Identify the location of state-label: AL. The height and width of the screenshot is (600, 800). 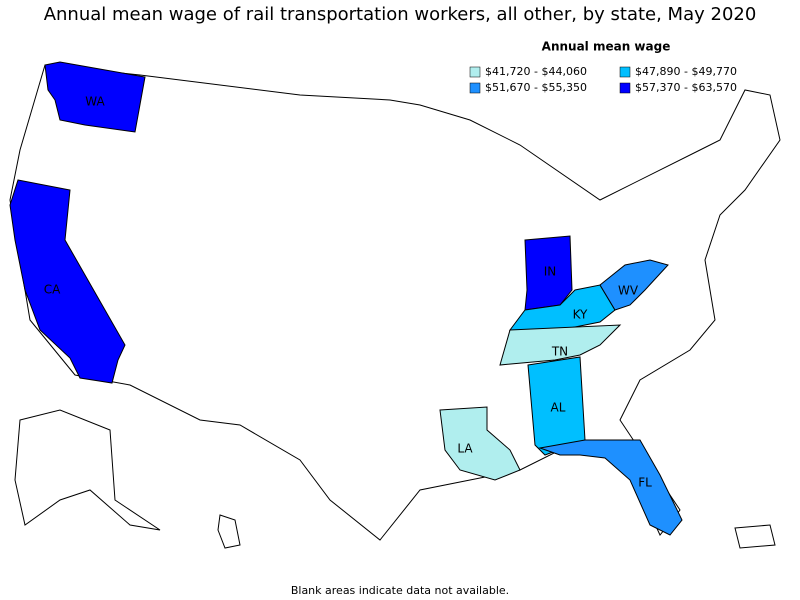
(558, 408).